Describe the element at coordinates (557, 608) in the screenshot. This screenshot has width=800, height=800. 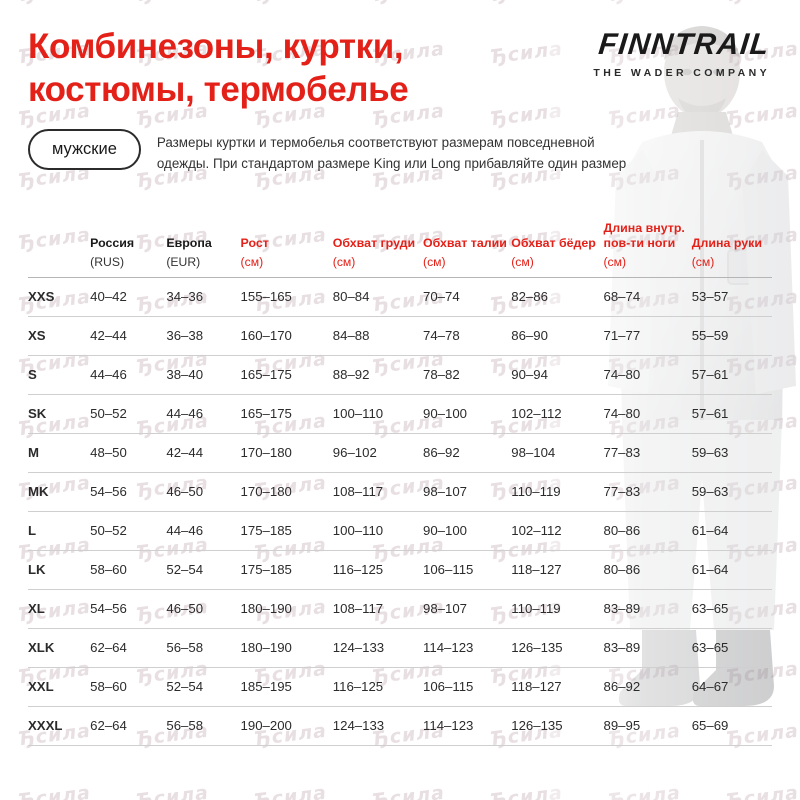
I see `cell-hip: 110–119` at that location.